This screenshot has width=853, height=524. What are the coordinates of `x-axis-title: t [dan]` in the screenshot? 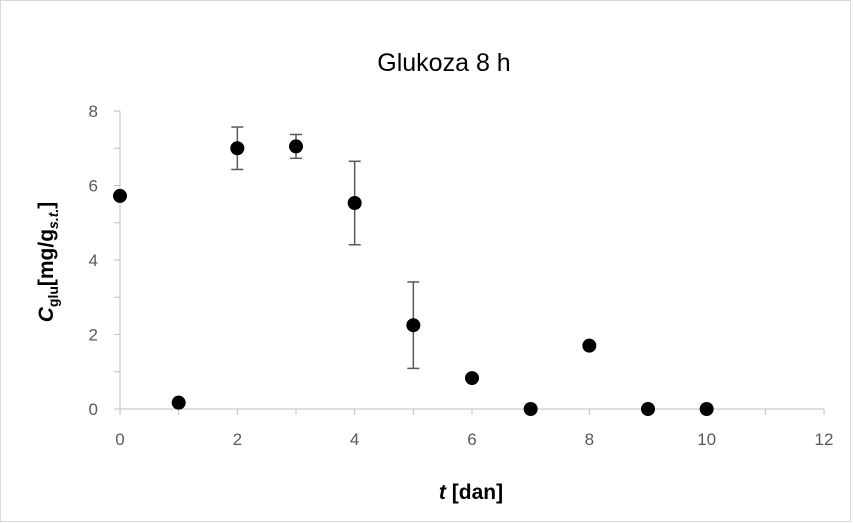 It's located at (471, 492).